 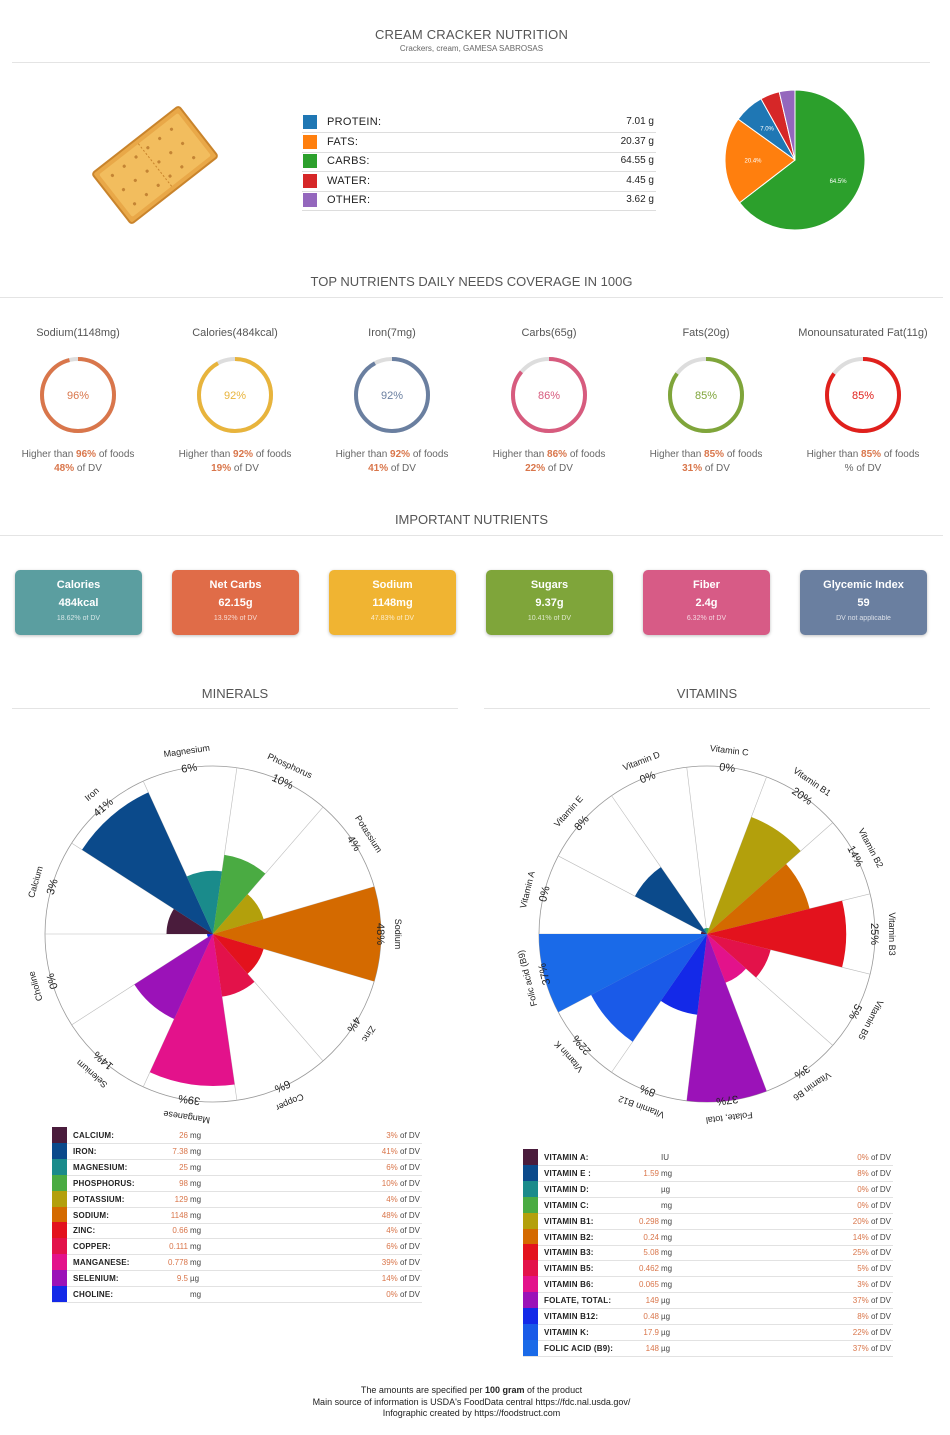 What do you see at coordinates (623, 973) in the screenshot?
I see `polar-sector-folic-acid-b9-` at bounding box center [623, 973].